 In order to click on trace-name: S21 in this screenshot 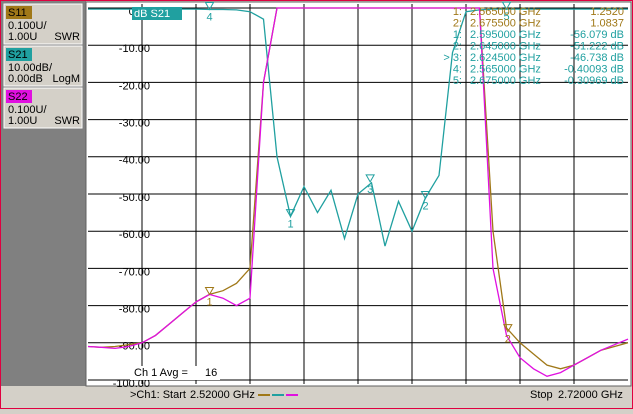, I will do `click(18, 55)`.